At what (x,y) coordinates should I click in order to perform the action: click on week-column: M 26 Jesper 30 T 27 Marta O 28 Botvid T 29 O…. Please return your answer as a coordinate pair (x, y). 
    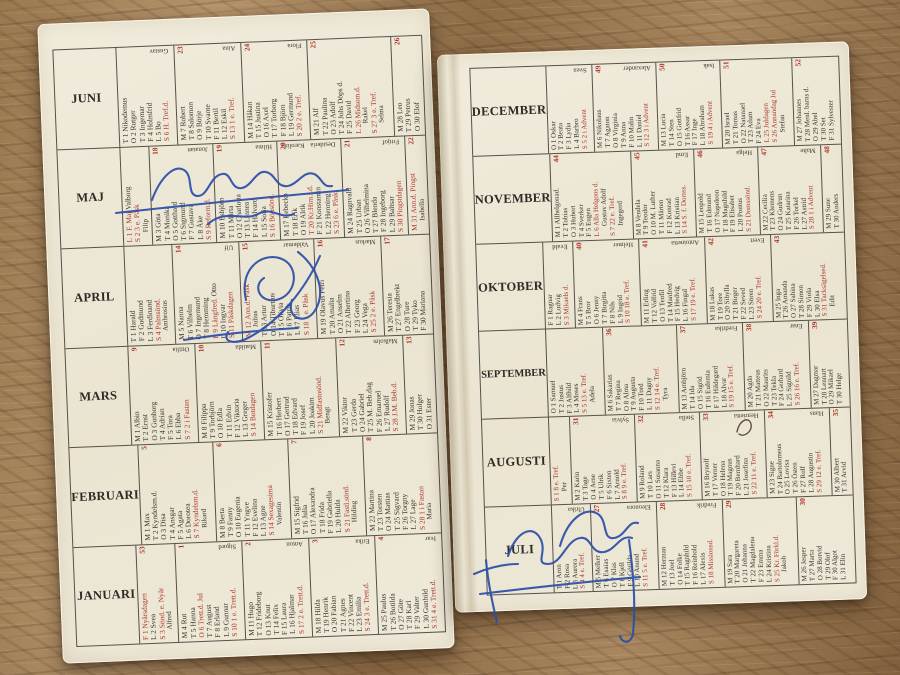
    Looking at the image, I should click on (826, 540).